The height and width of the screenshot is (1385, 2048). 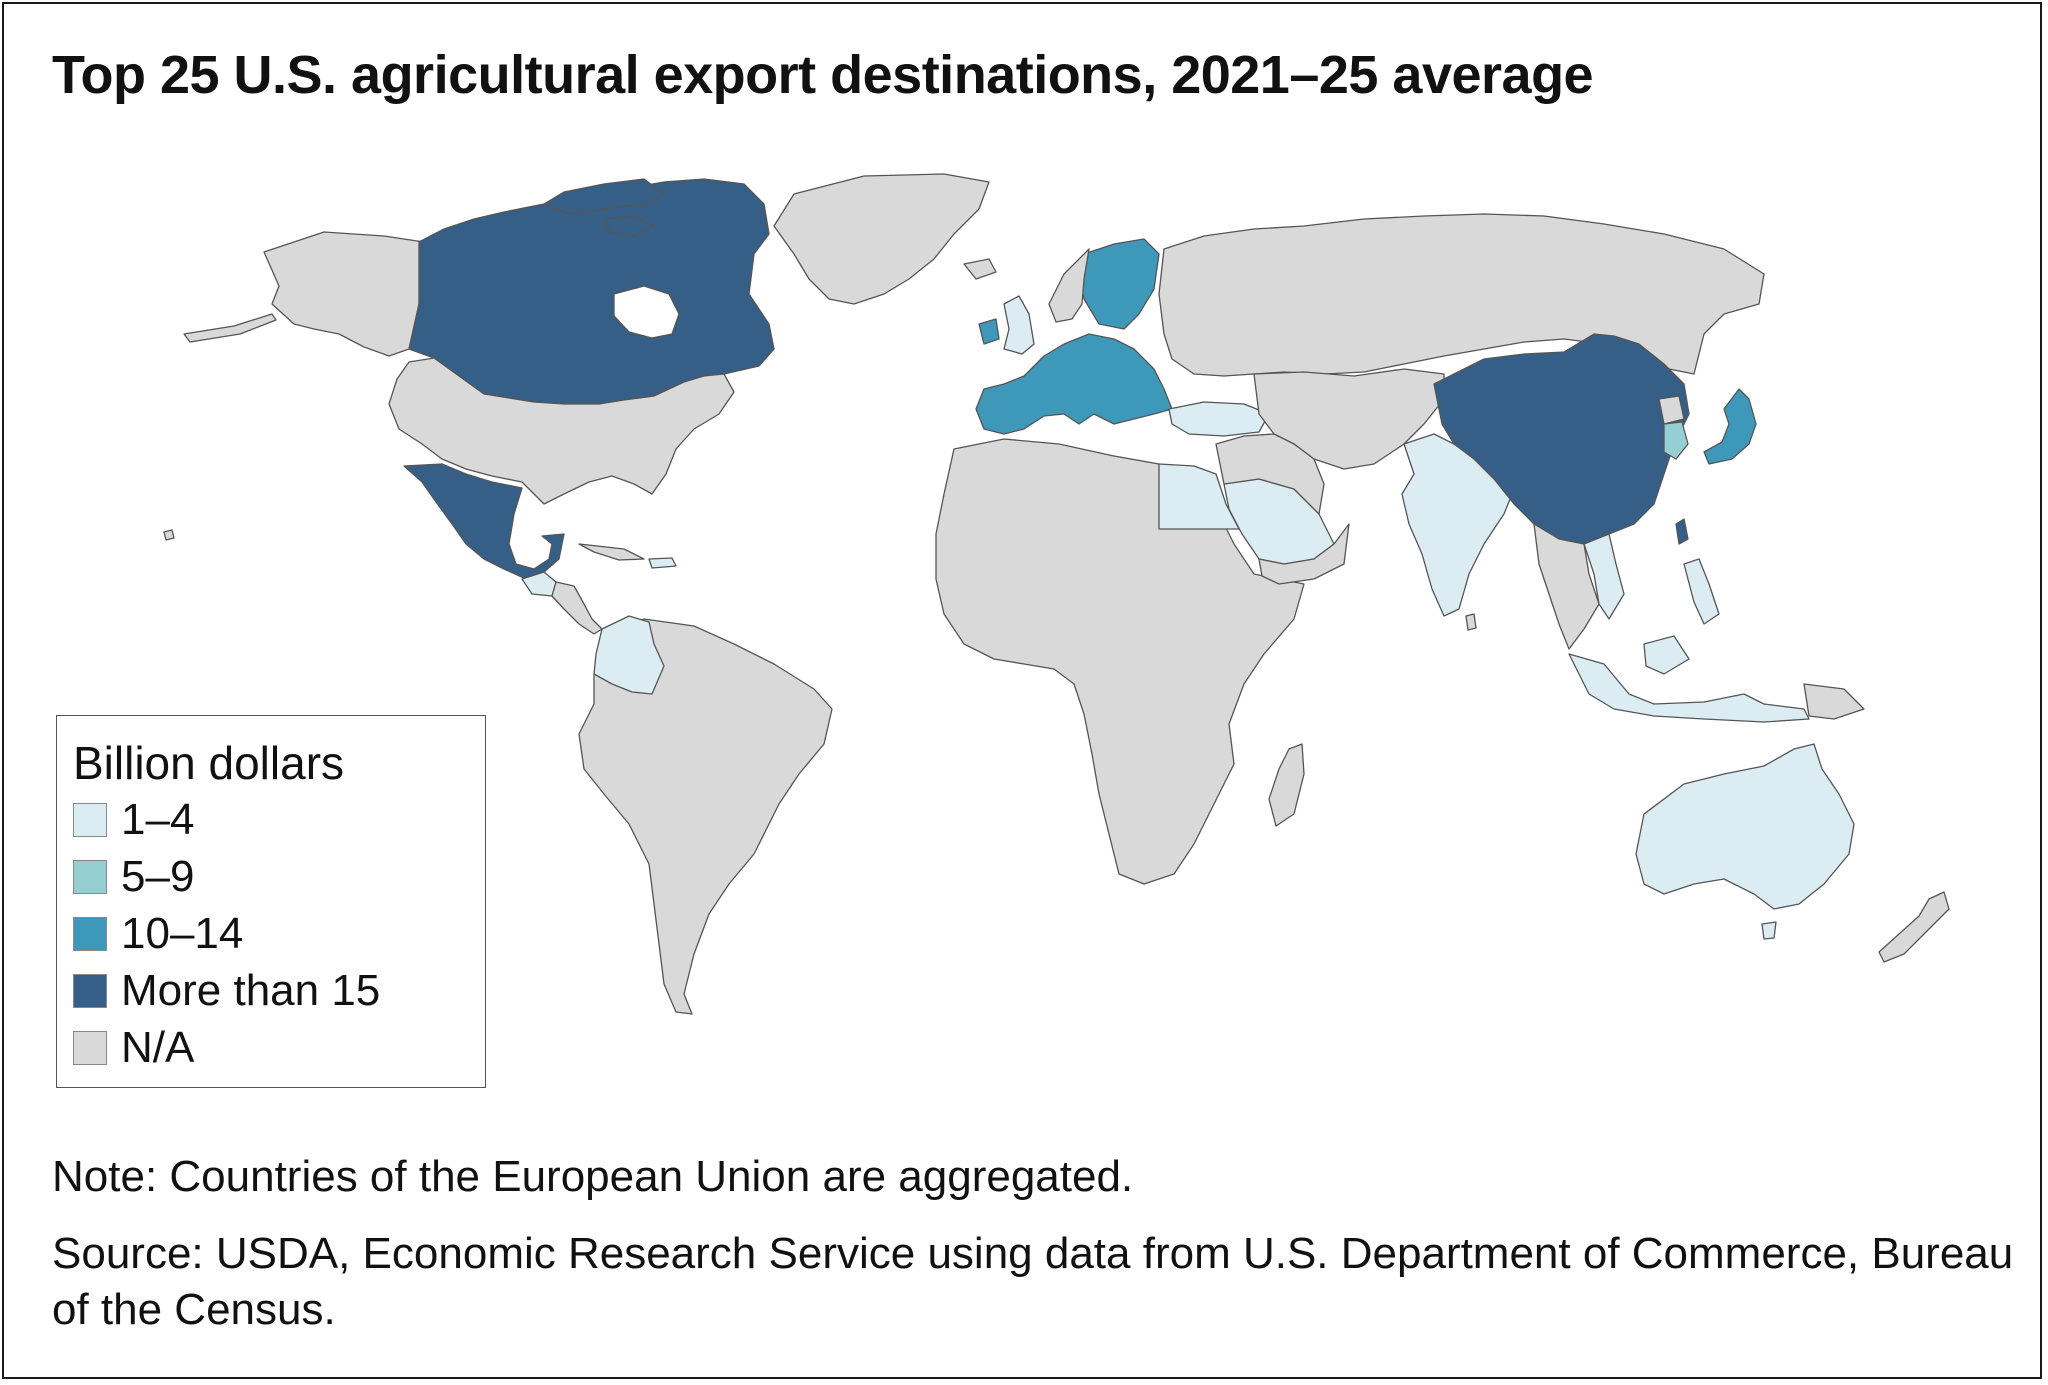 What do you see at coordinates (1119, 284) in the screenshot?
I see `eu-nordic` at bounding box center [1119, 284].